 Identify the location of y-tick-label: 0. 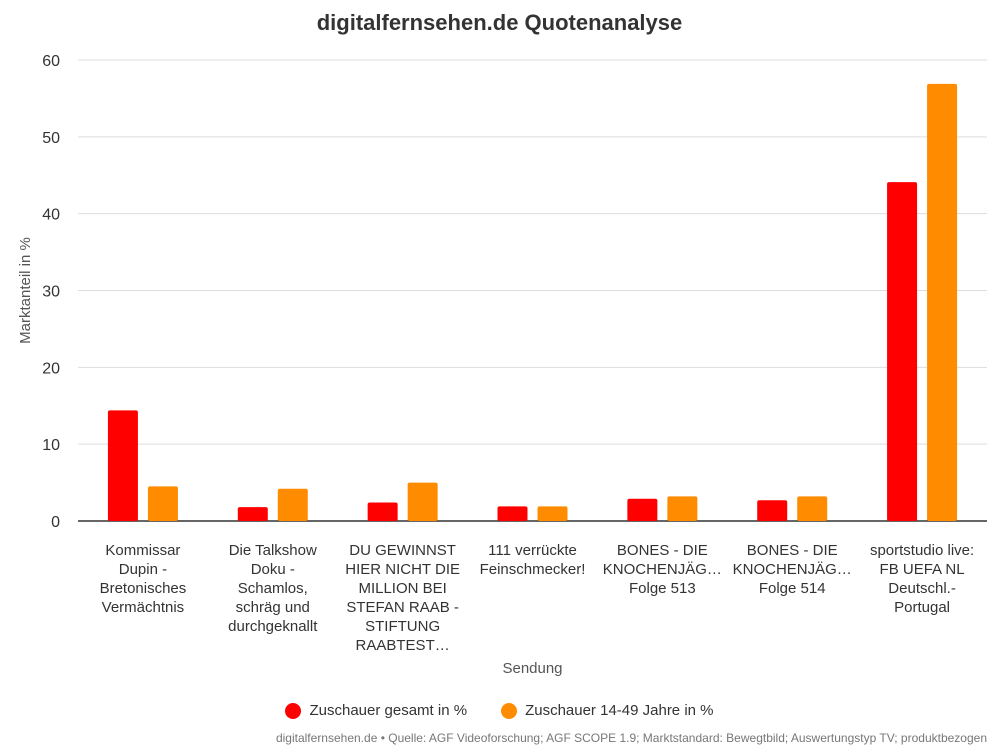
(55, 522).